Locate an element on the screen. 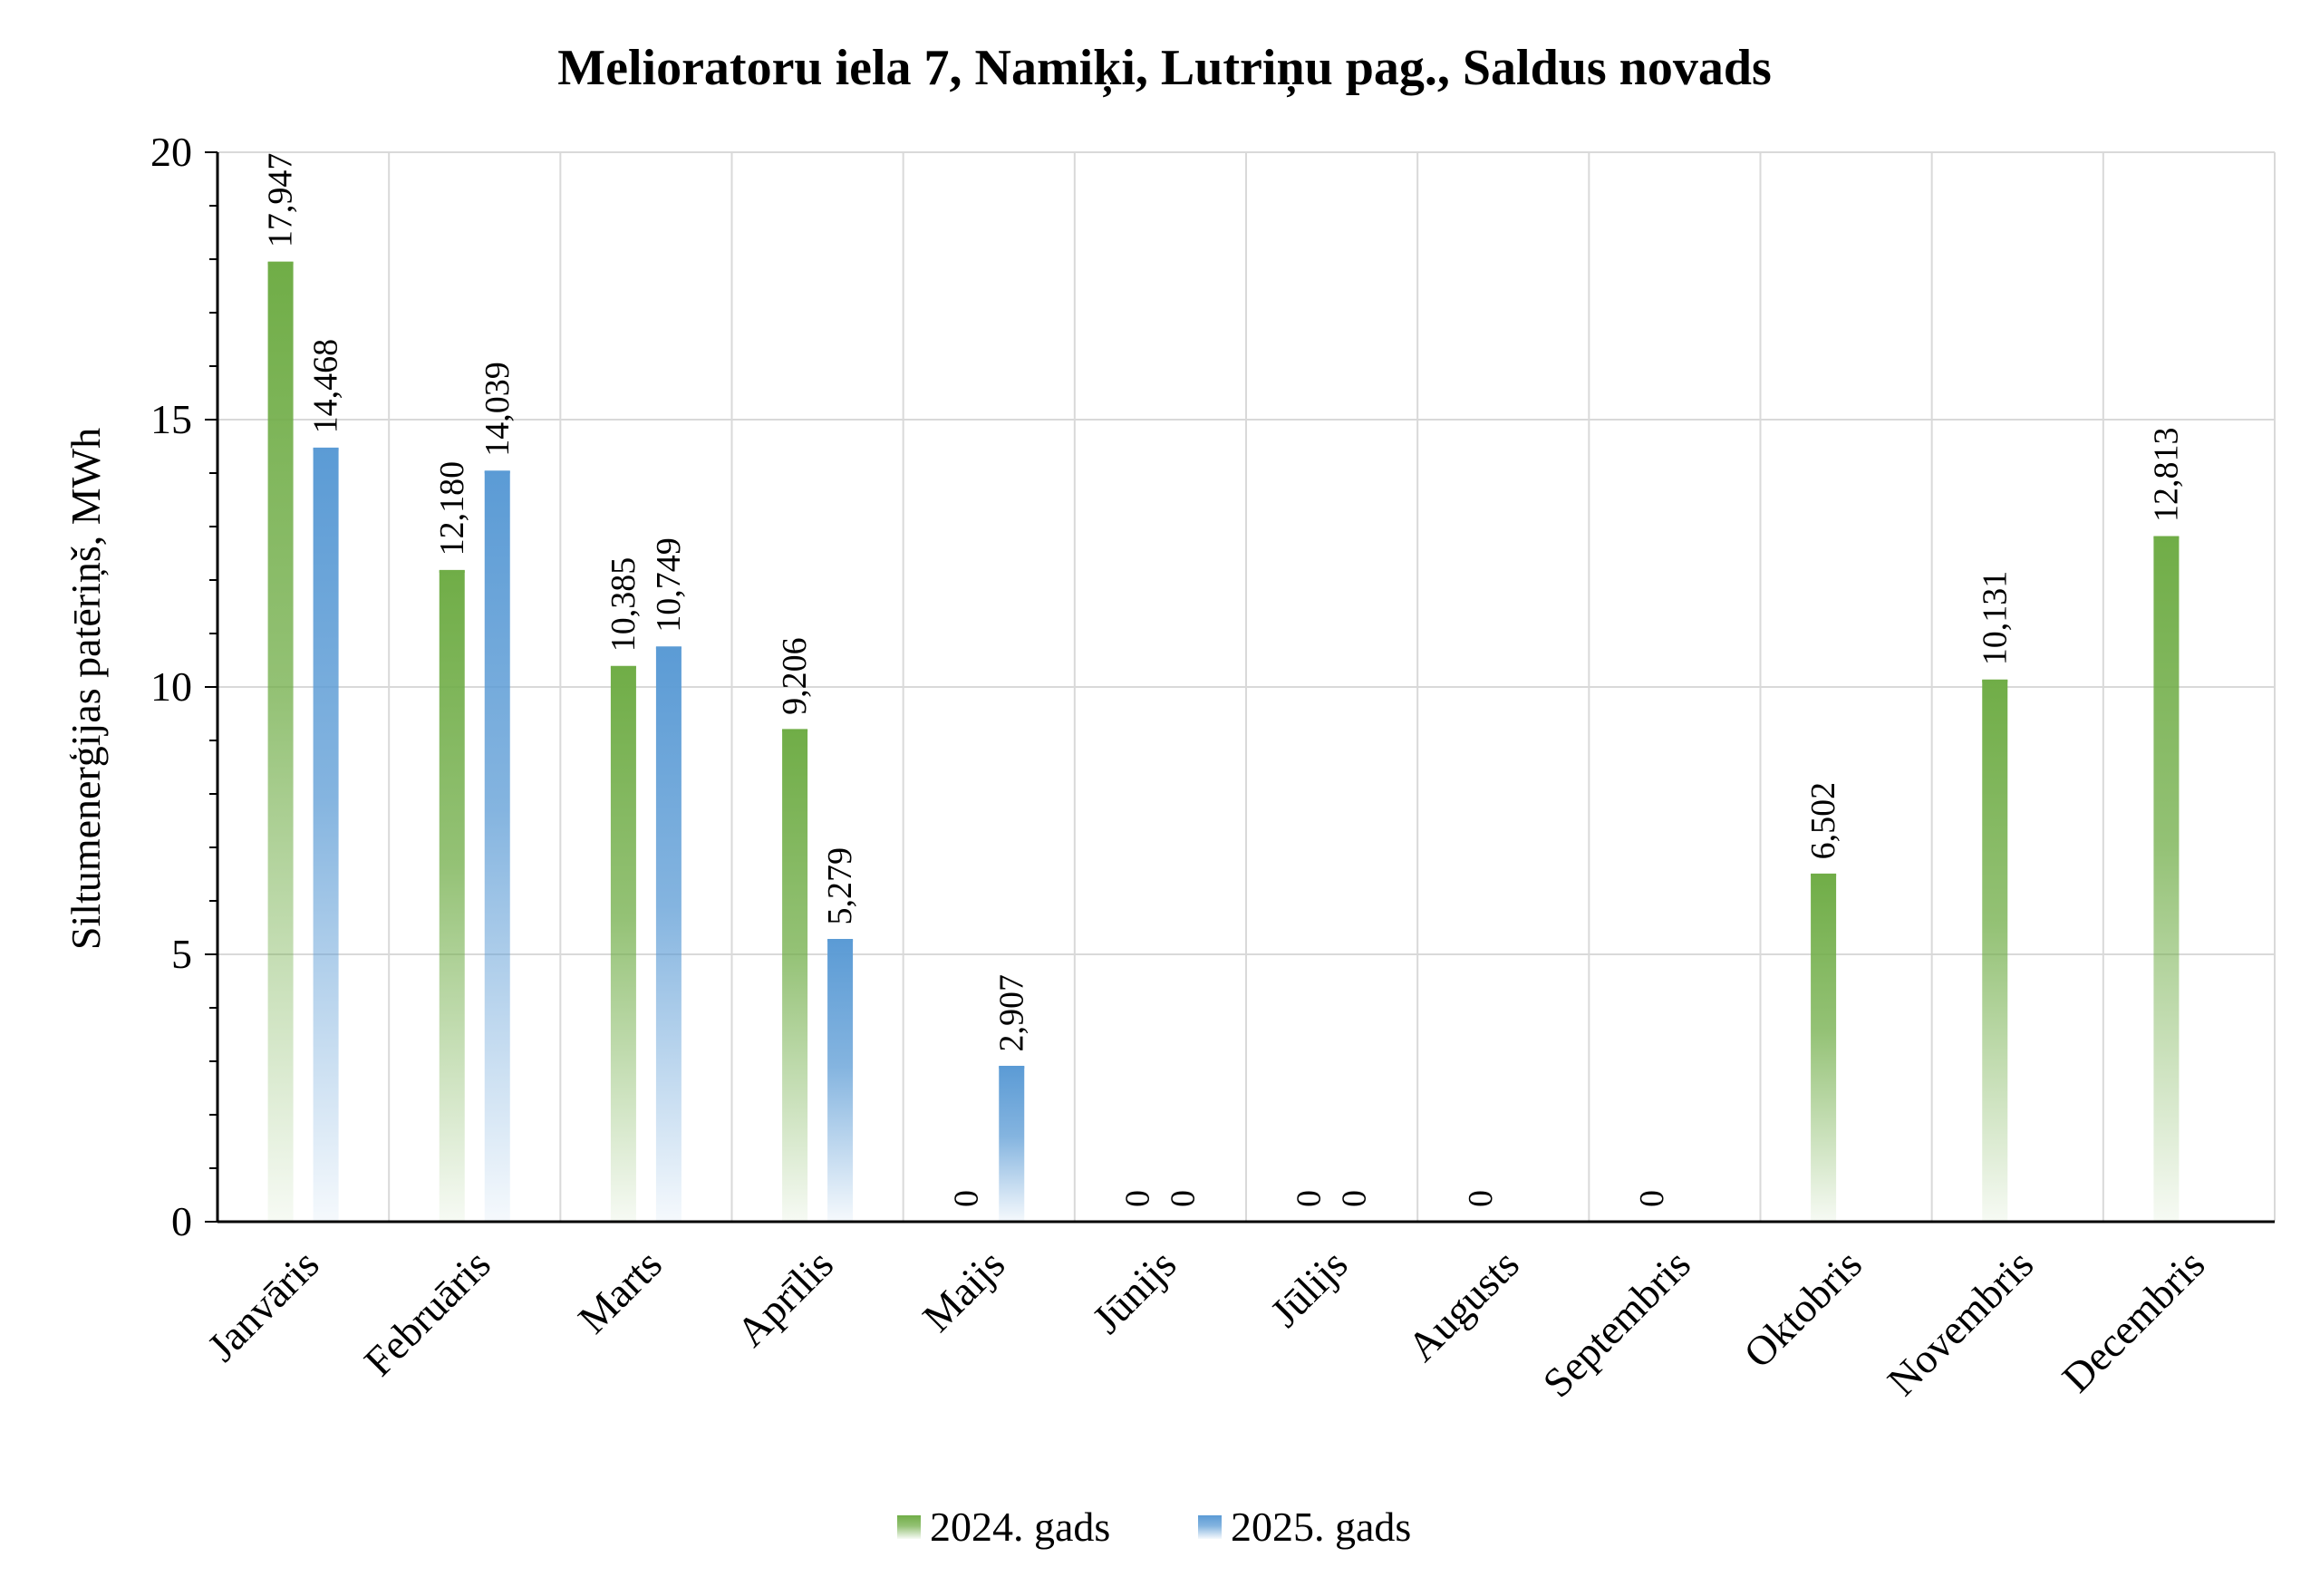 The height and width of the screenshot is (1596, 2320). data-label: 10,131 is located at coordinates (1995, 618).